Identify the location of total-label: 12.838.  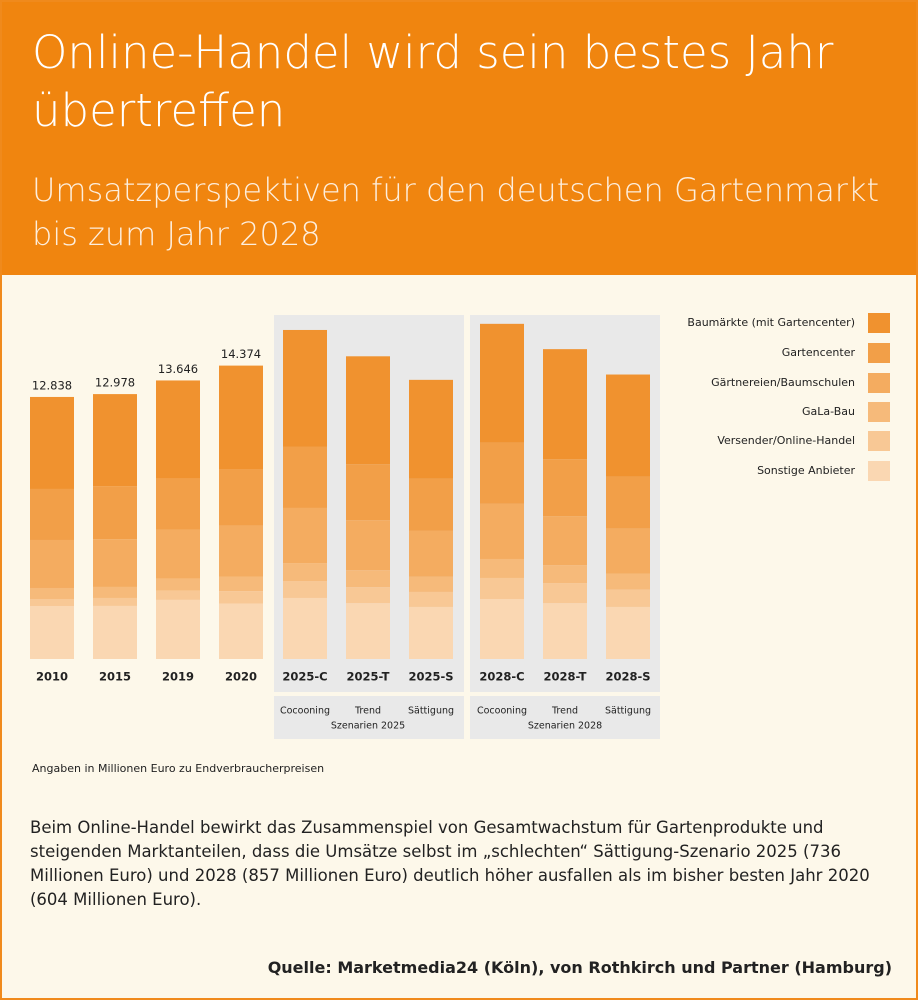
(52, 385).